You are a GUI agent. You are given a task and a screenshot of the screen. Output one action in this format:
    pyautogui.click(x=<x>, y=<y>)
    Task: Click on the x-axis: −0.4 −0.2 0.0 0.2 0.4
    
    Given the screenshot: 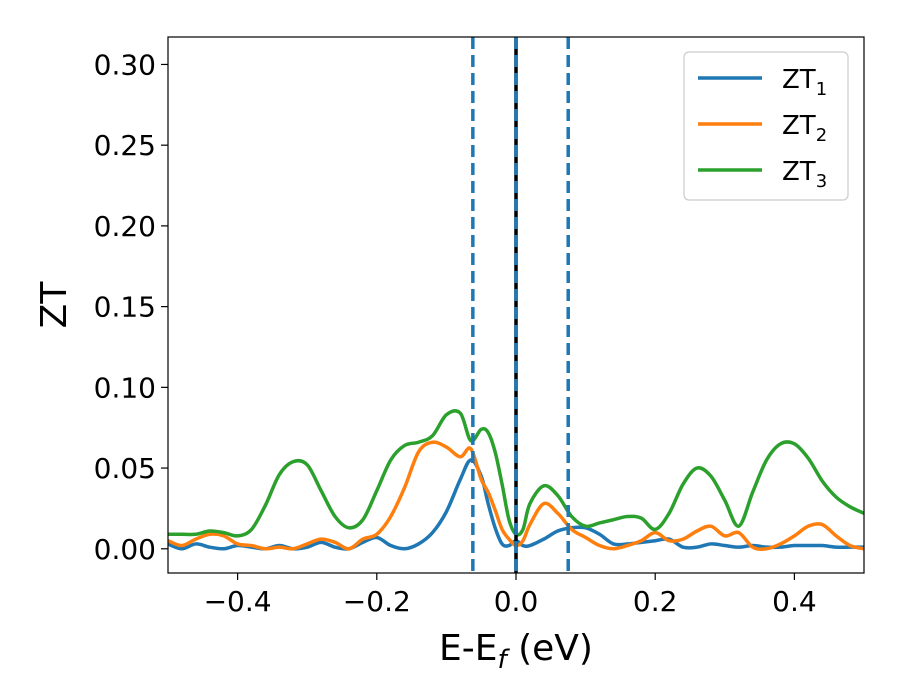 What is the action you would take?
    pyautogui.click(x=510, y=595)
    